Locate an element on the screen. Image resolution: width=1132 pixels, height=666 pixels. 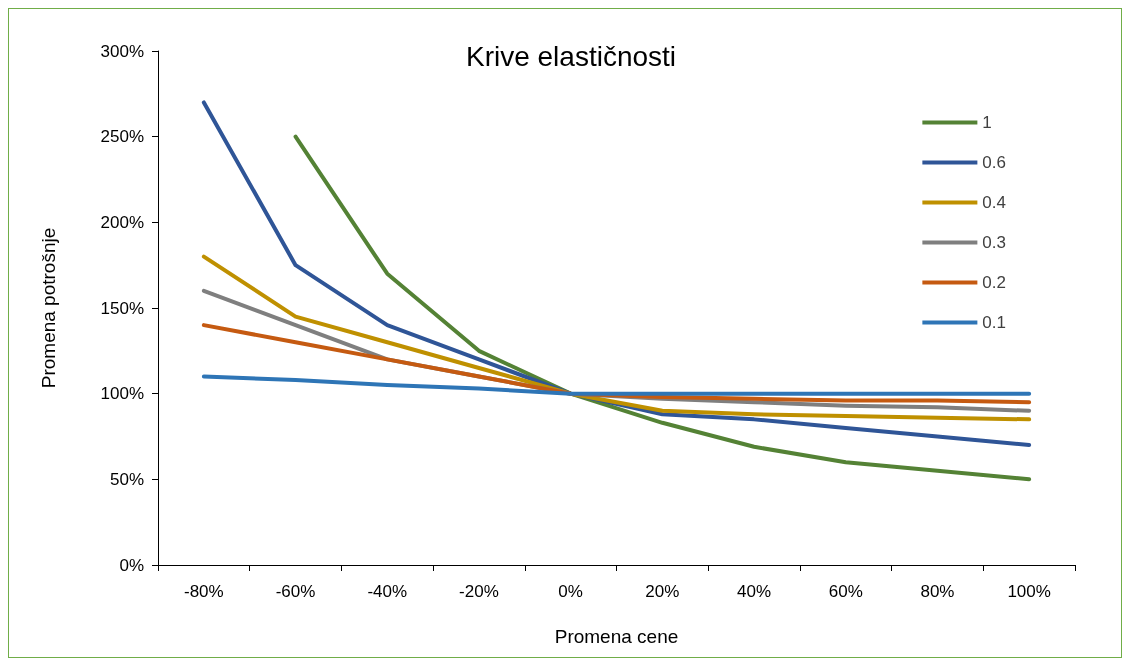
y-tick-label: 50% is located at coordinates (126, 479).